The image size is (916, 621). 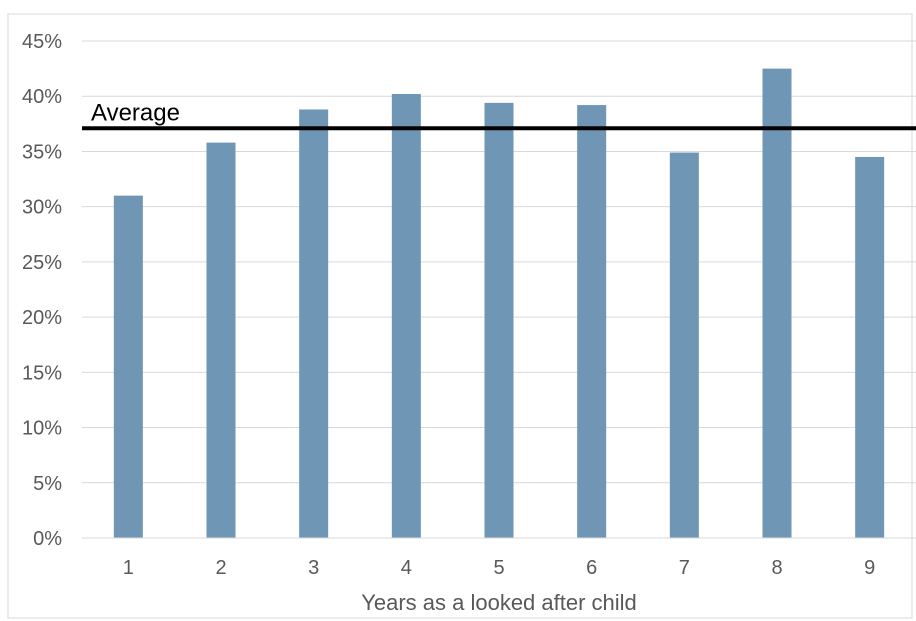 I want to click on average-label: Average, so click(x=135, y=112).